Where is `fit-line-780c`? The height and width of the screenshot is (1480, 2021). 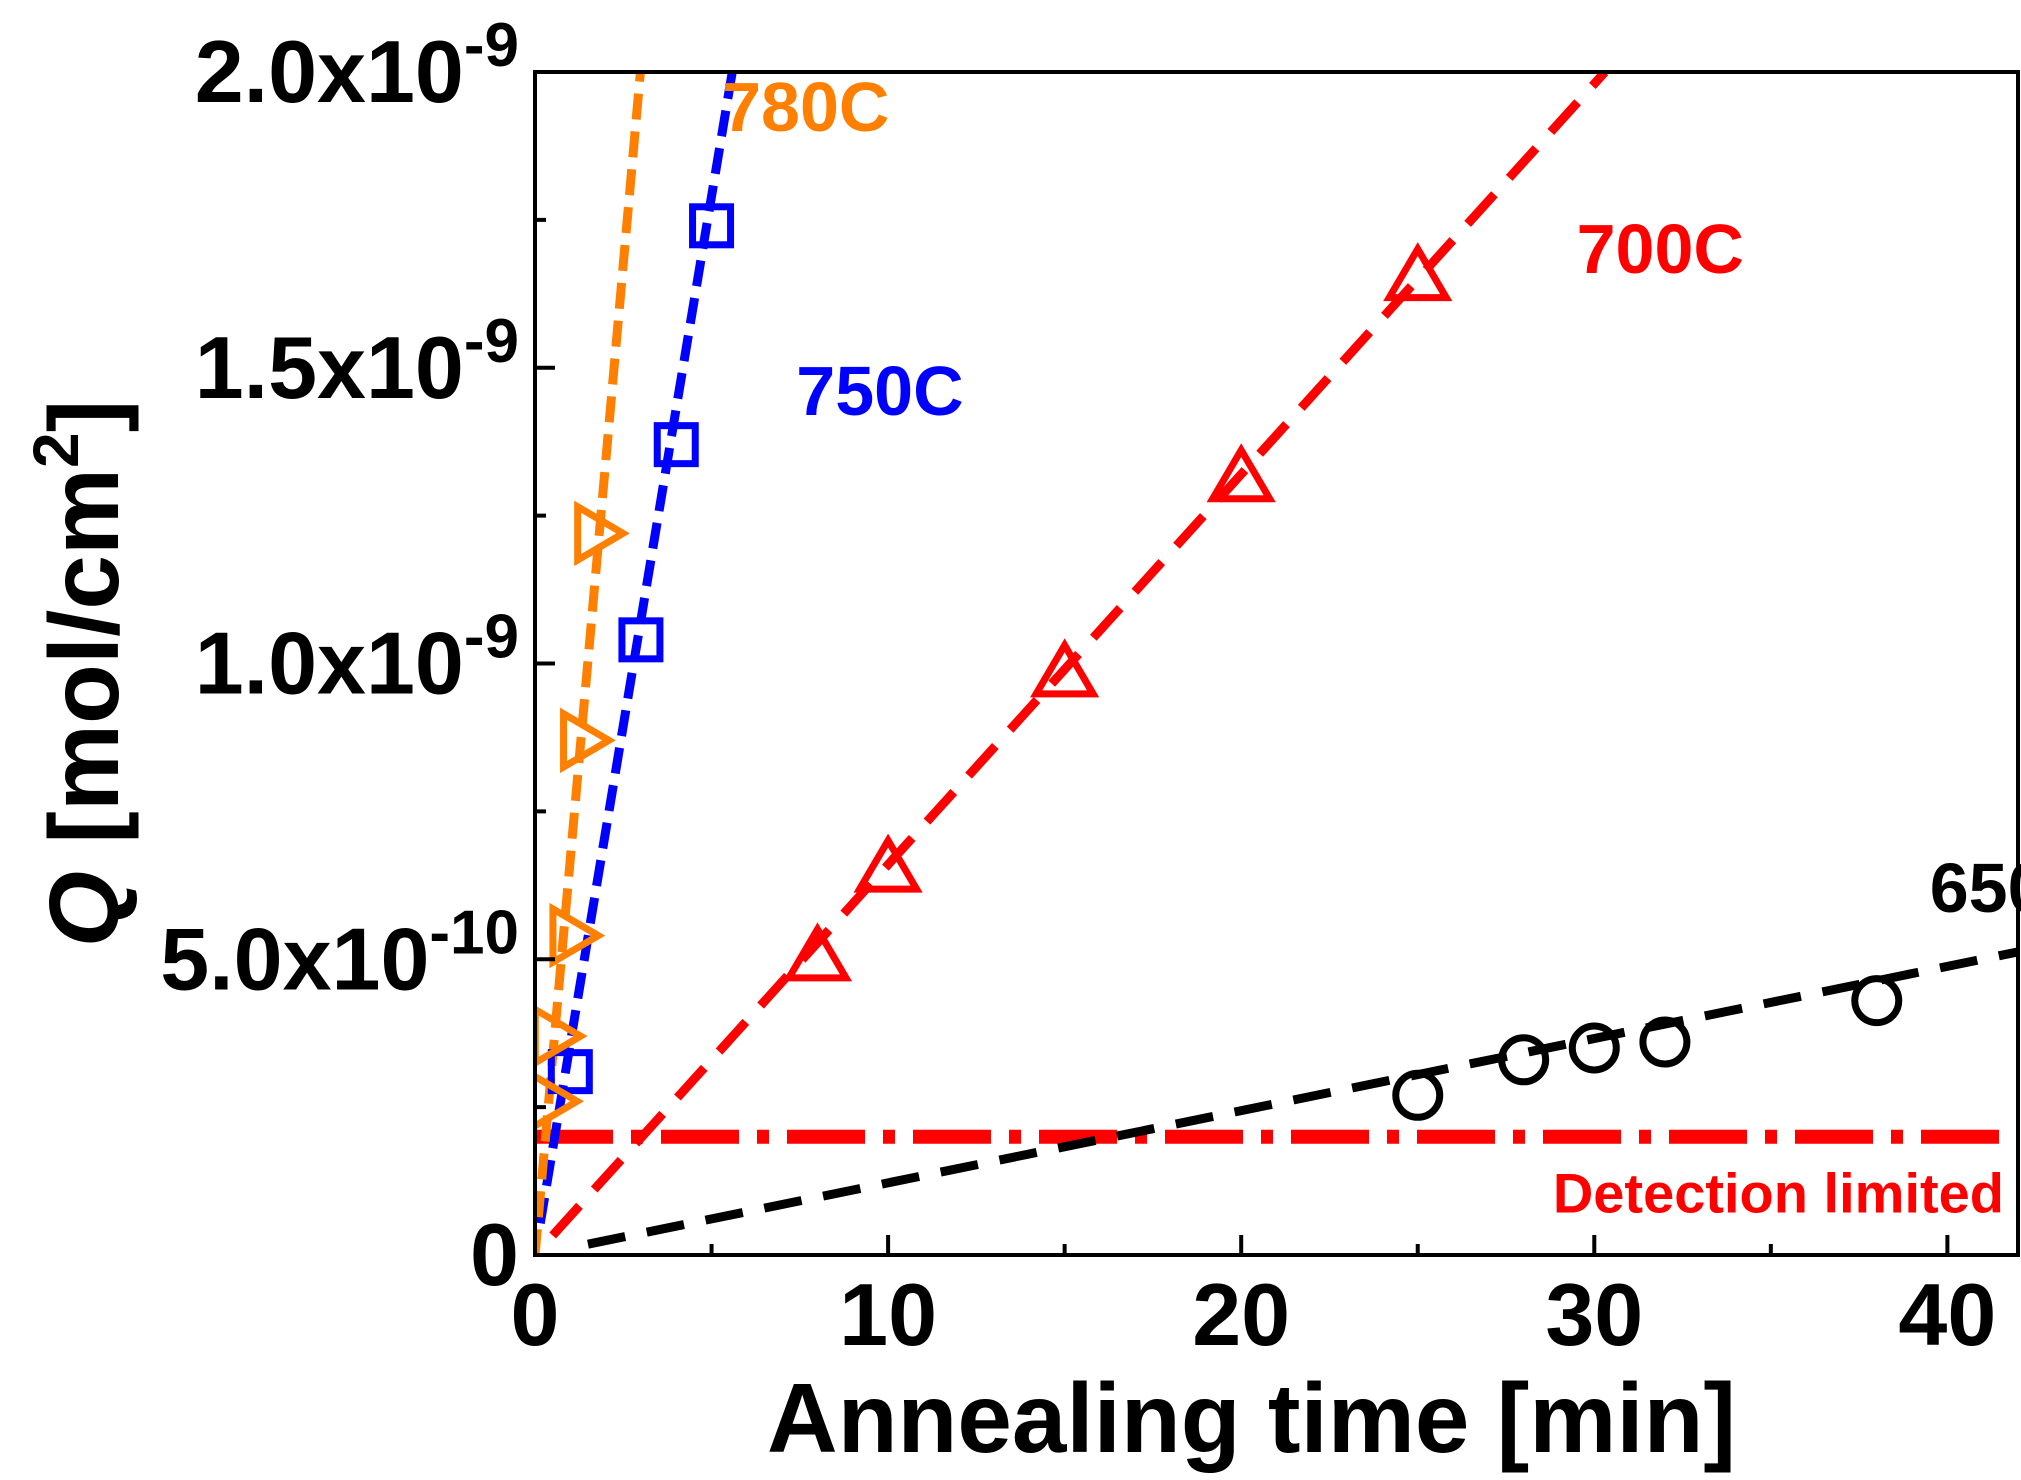
fit-line-780c is located at coordinates (590, 663).